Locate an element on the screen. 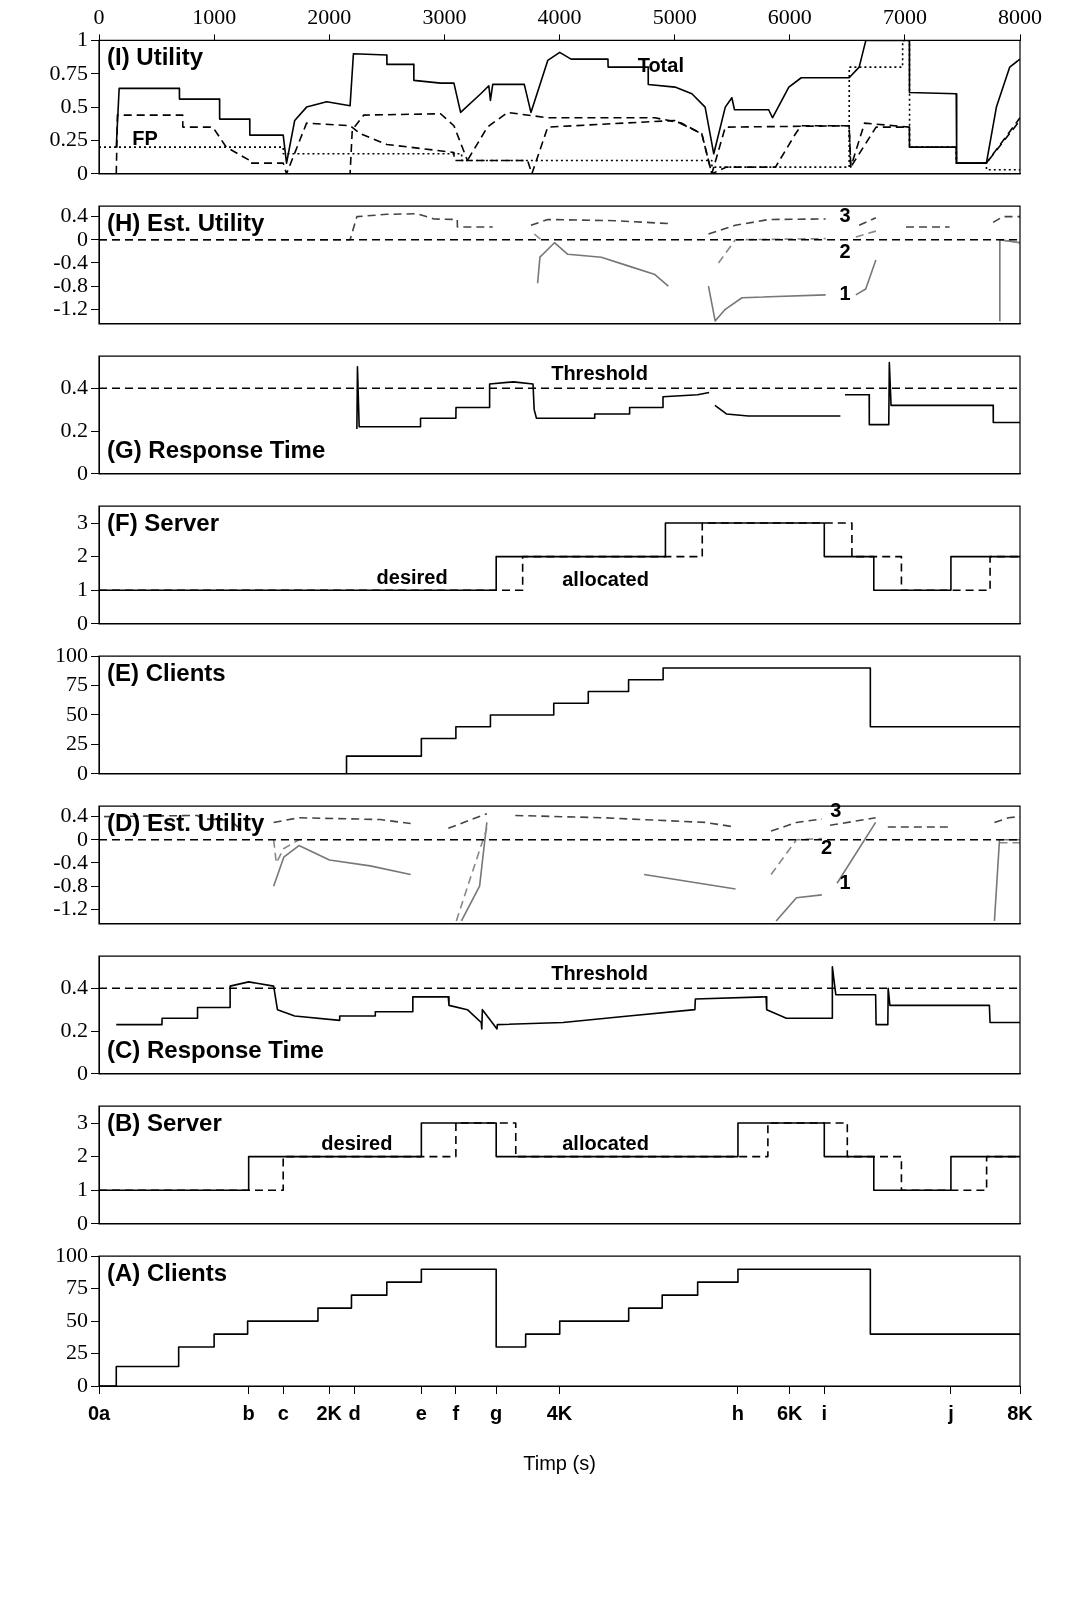 Image resolution: width=1075 pixels, height=1599 pixels. x2-tick-label: 3000 is located at coordinates (444, 16).